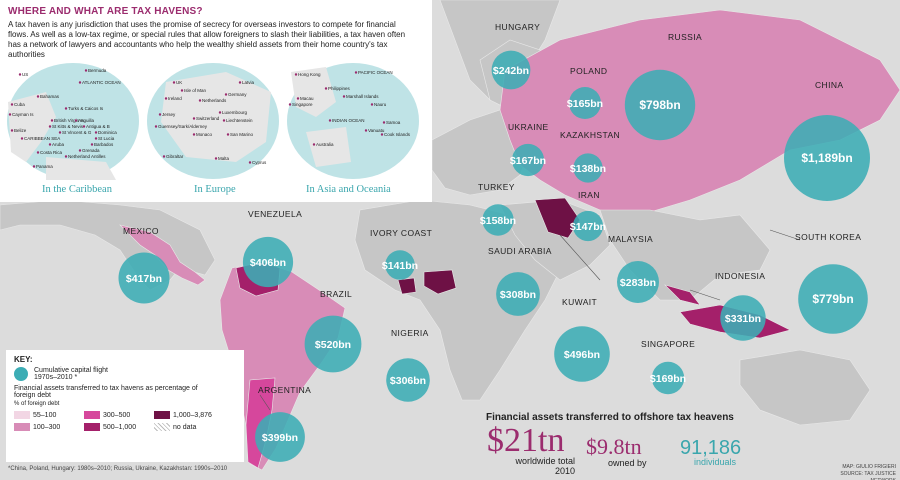  What do you see at coordinates (380, 104) in the screenshot?
I see `inset-place-label: Nauru` at bounding box center [380, 104].